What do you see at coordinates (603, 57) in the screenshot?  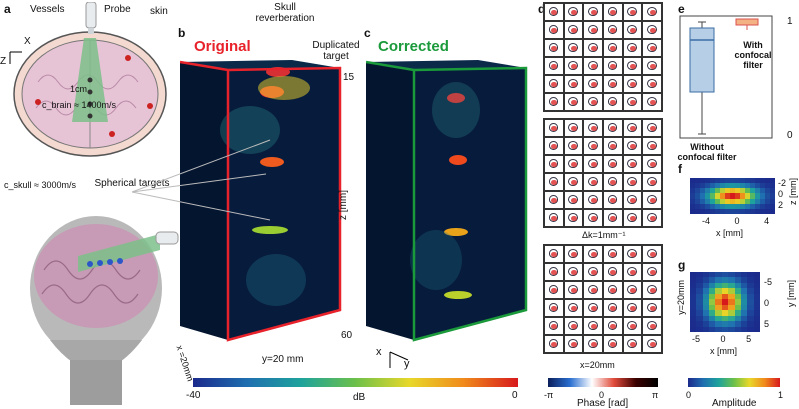 I see `phase-grid-original` at bounding box center [603, 57].